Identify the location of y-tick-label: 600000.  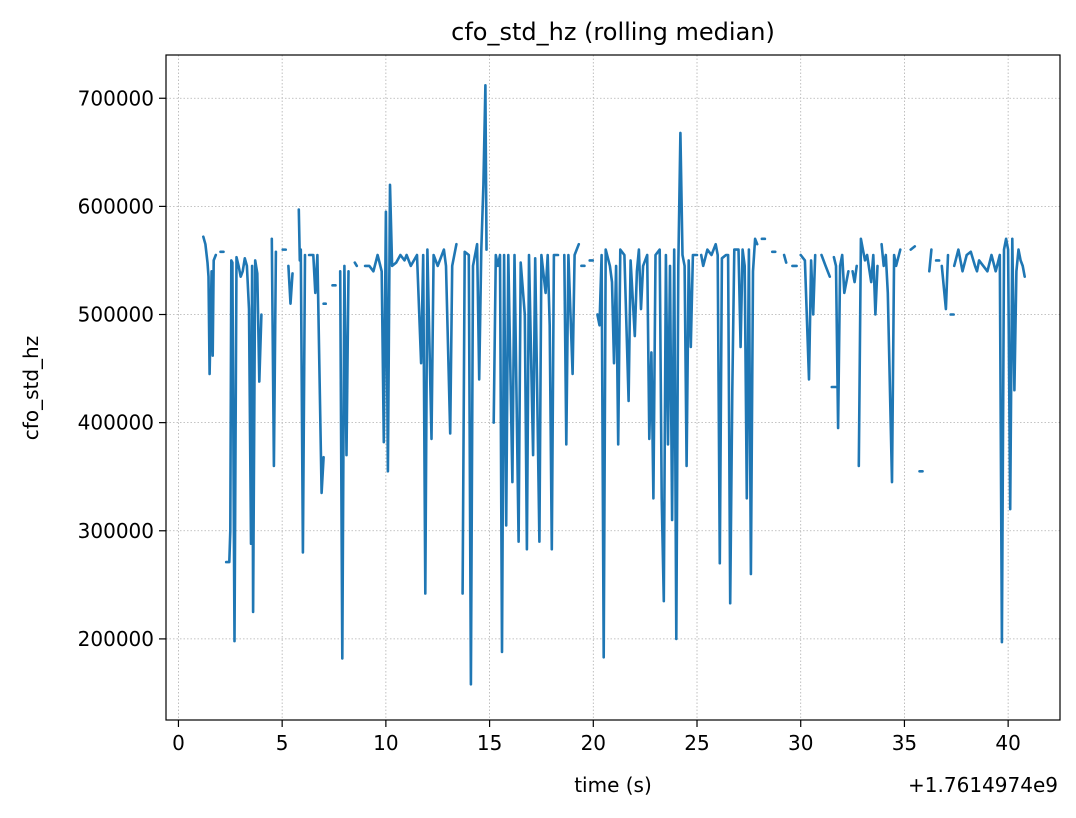
(116, 206).